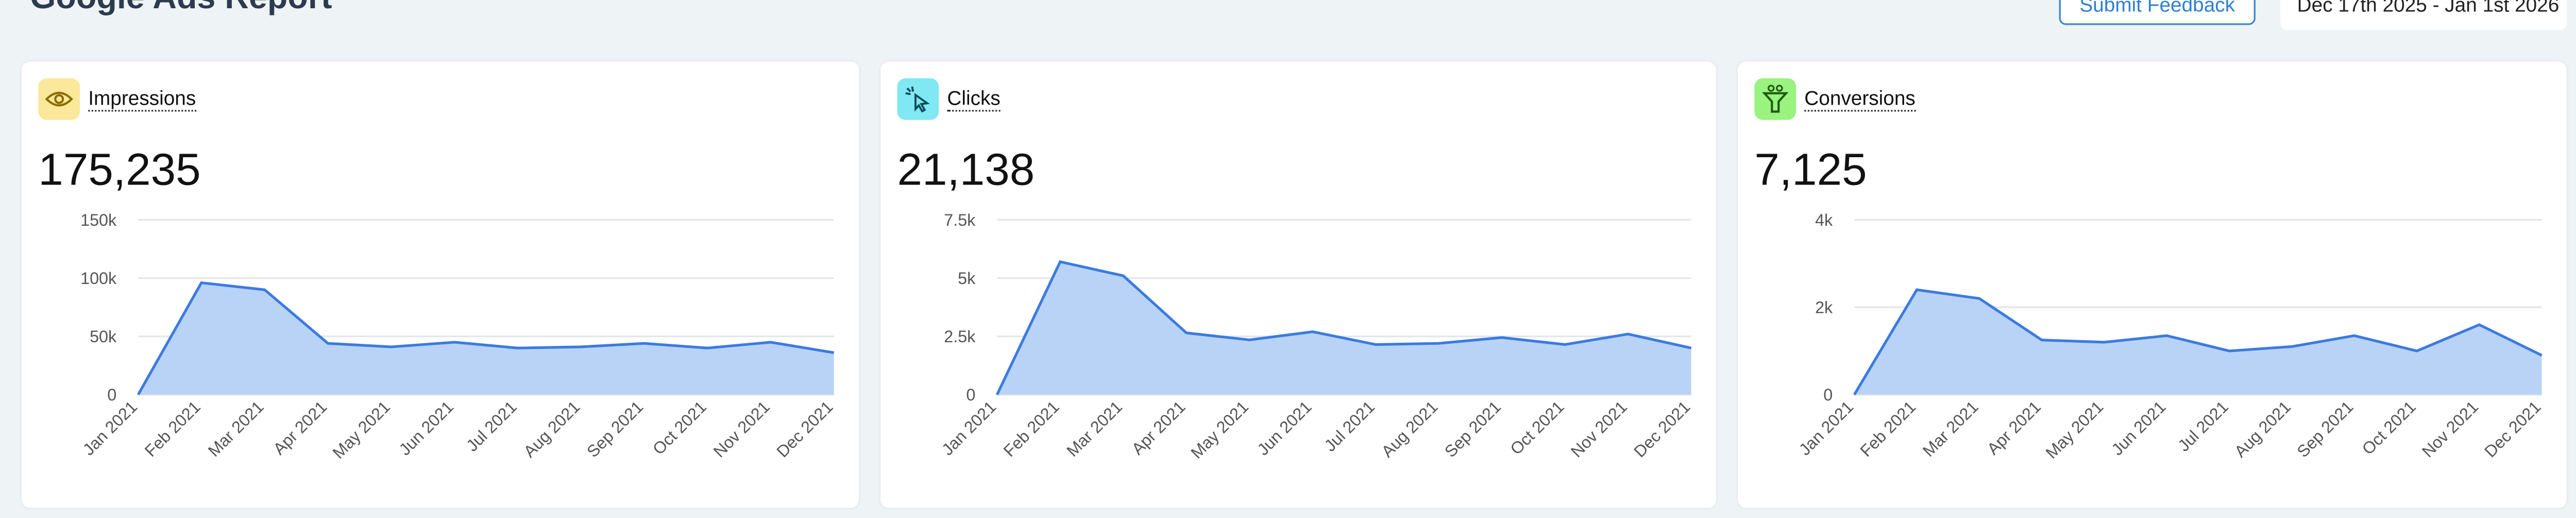 This screenshot has width=2576, height=518. Describe the element at coordinates (966, 170) in the screenshot. I see `total: 21,138` at that location.